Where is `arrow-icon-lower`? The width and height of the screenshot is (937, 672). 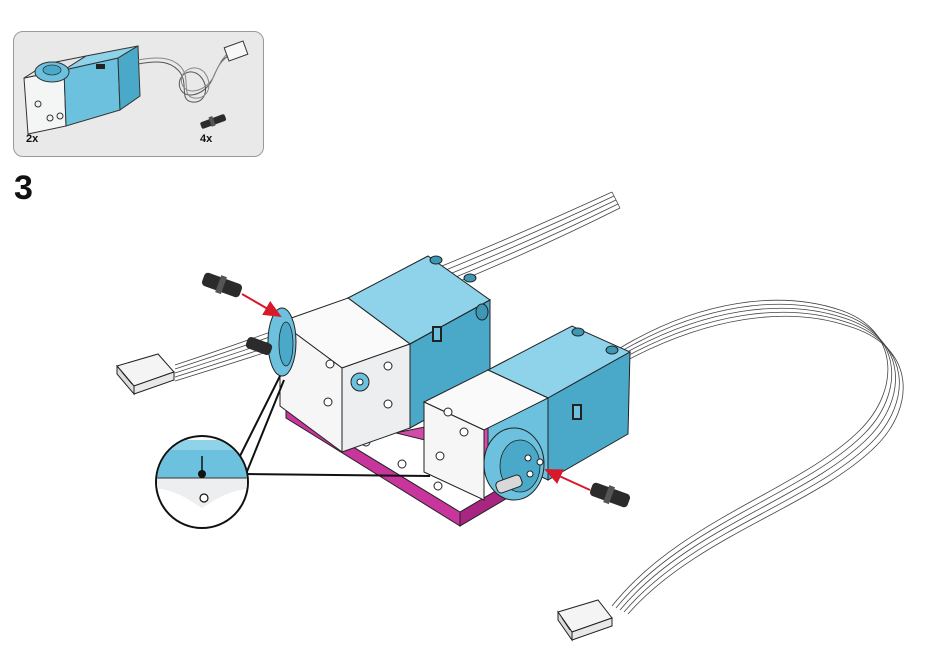
arrow-icon-lower is located at coordinates (567, 480).